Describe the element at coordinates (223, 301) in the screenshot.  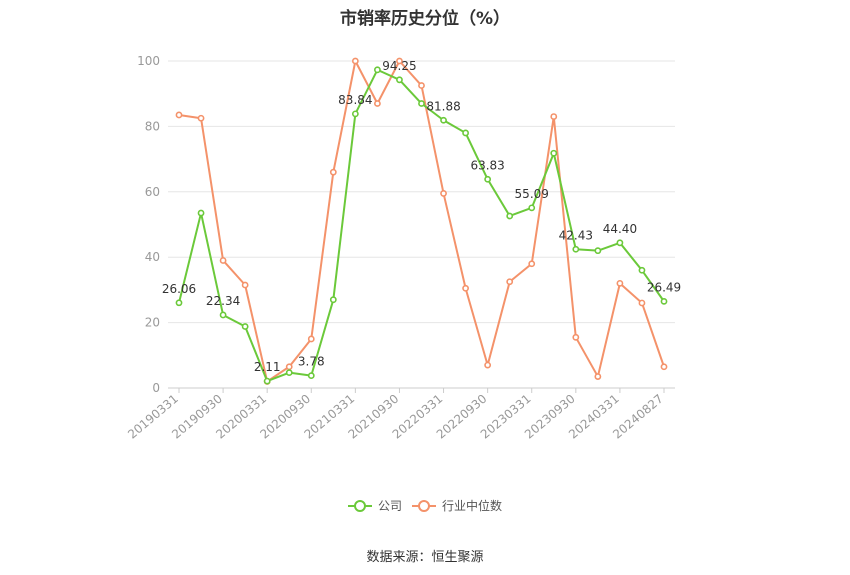
I see `data-label: 22.34` at that location.